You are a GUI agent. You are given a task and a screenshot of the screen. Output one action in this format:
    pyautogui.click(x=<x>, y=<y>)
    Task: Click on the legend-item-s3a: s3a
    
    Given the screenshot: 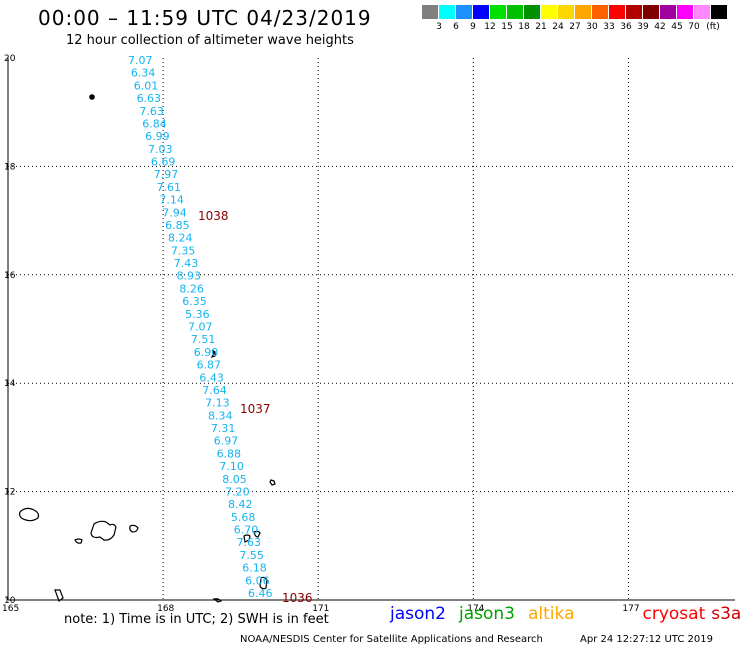 What is the action you would take?
    pyautogui.click(x=725, y=614)
    